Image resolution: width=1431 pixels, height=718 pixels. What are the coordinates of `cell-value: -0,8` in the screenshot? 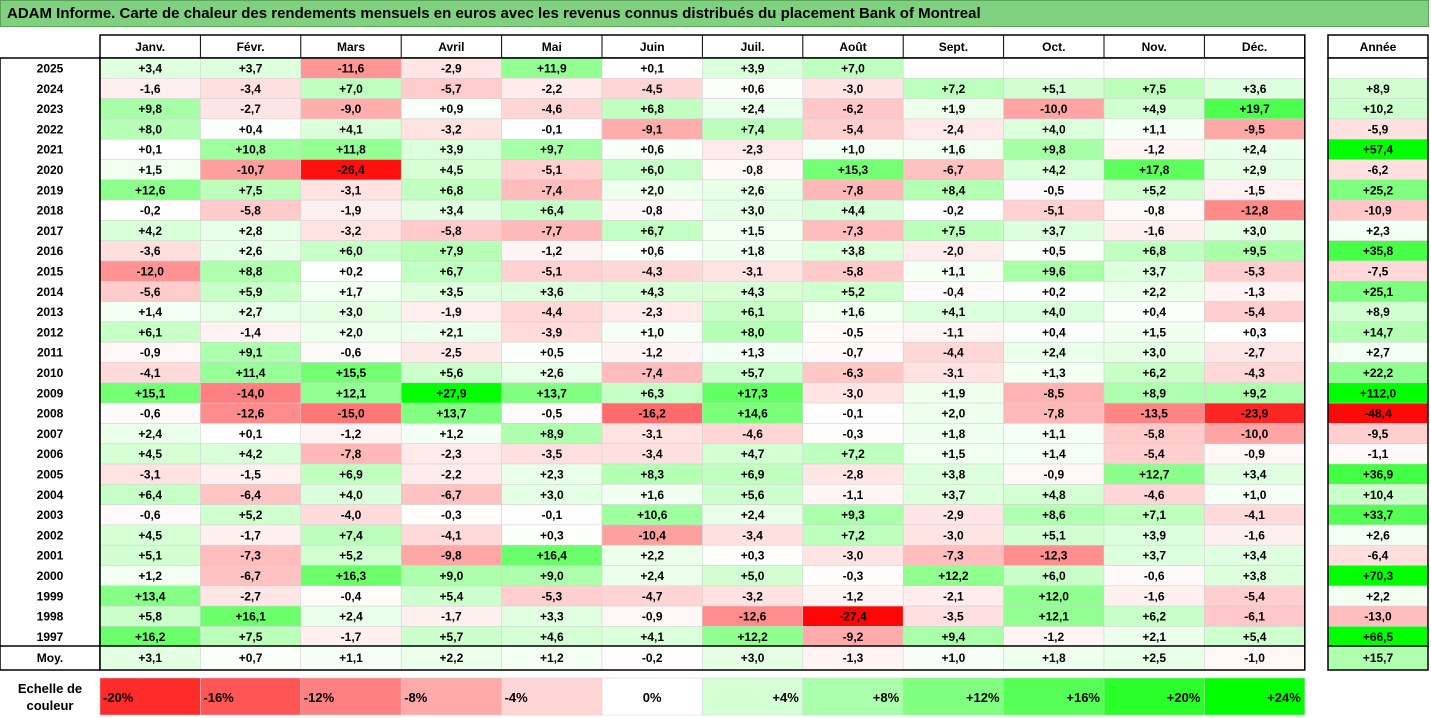 It's located at (1154, 211).